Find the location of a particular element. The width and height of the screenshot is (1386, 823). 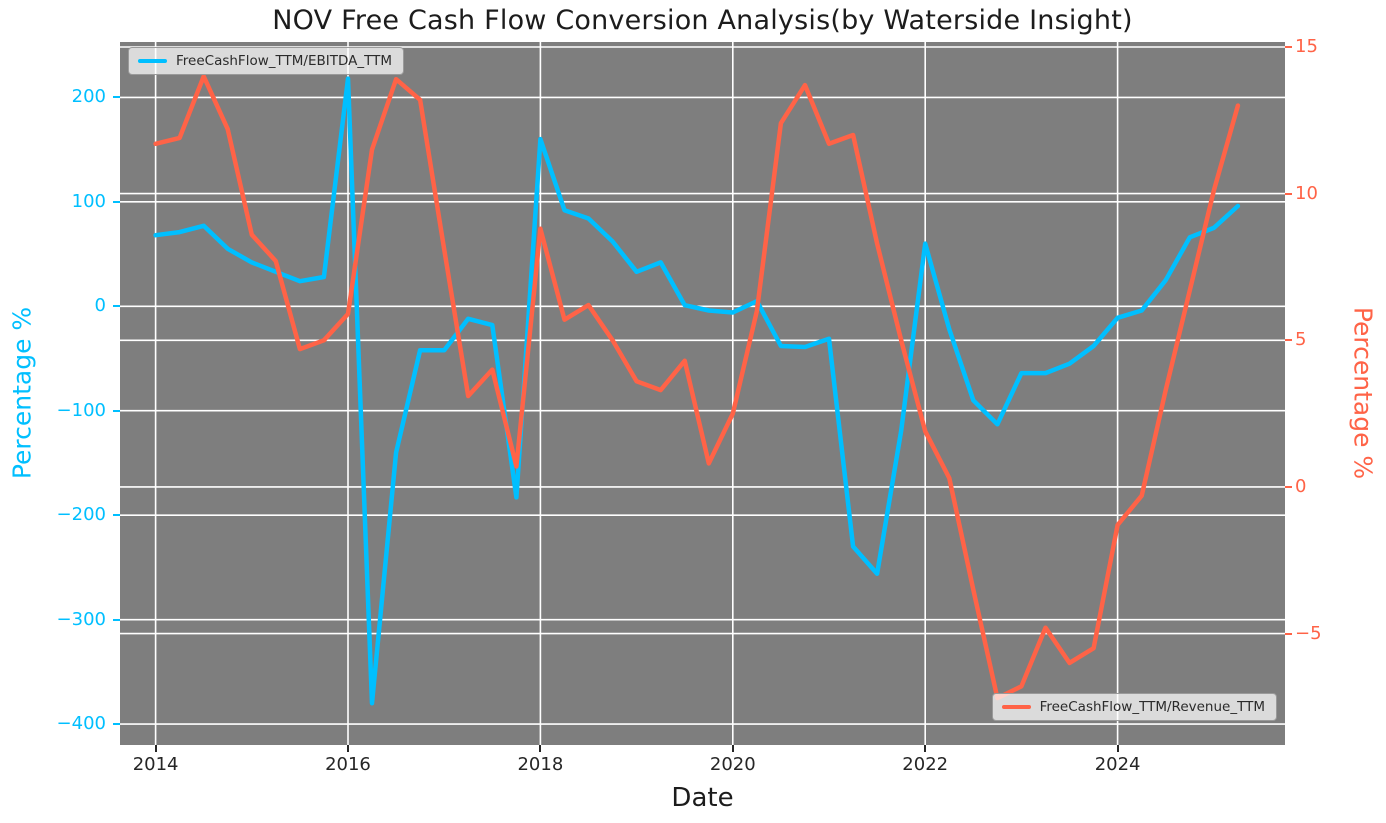

left-y-tick-label: 0 is located at coordinates (100, 306).